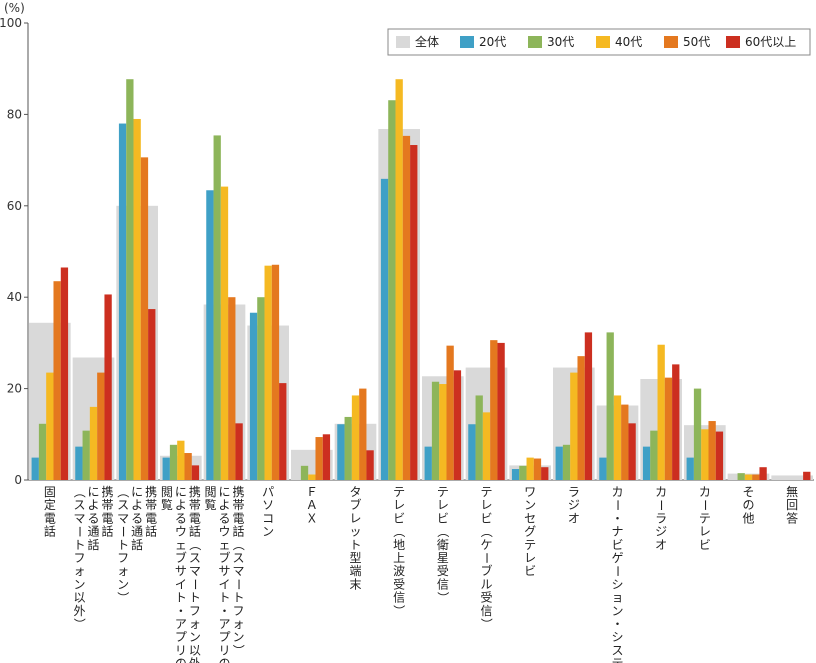 The height and width of the screenshot is (663, 816). I want to click on category-label-char: 衛, so click(443, 545).